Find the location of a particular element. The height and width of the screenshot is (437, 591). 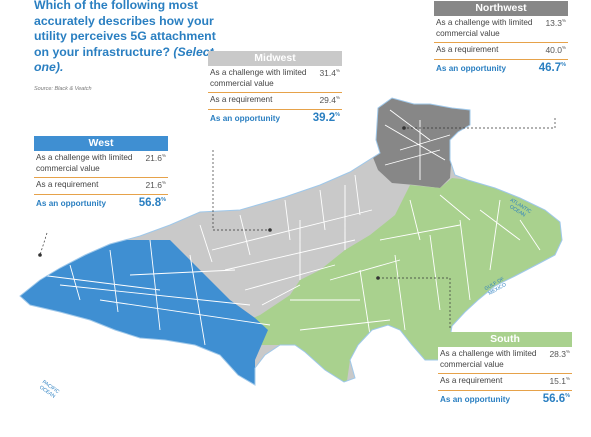

row-value: 31.4% is located at coordinates (329, 73).